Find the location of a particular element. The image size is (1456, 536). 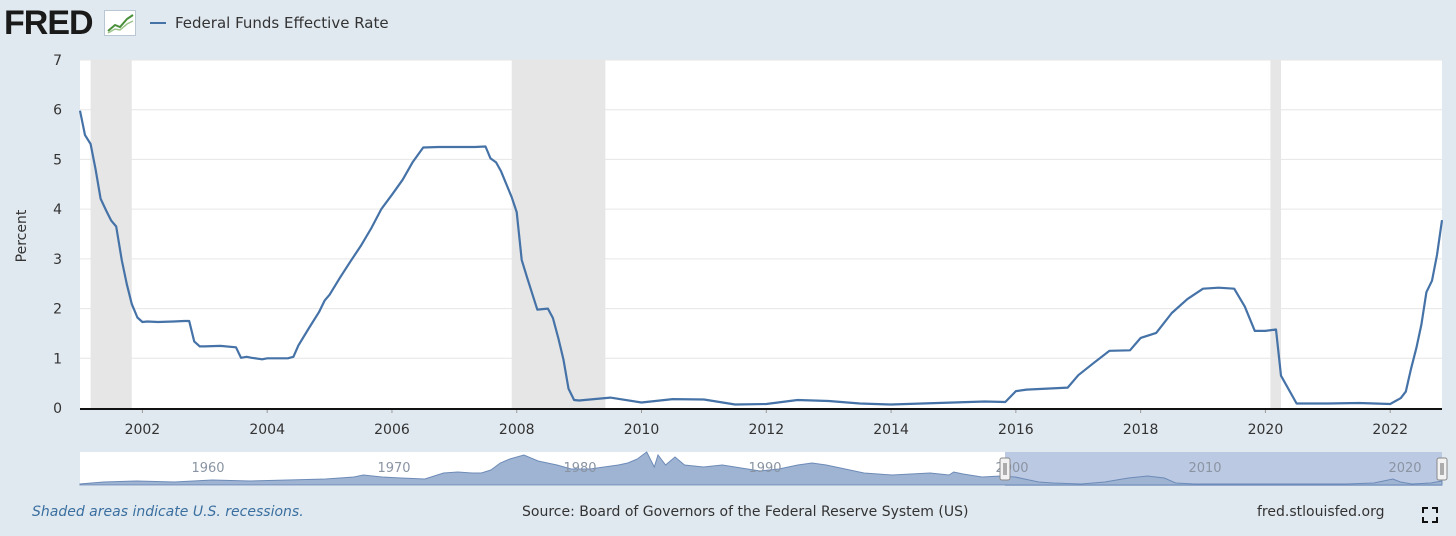

navigator-handle-left is located at coordinates (1005, 469).